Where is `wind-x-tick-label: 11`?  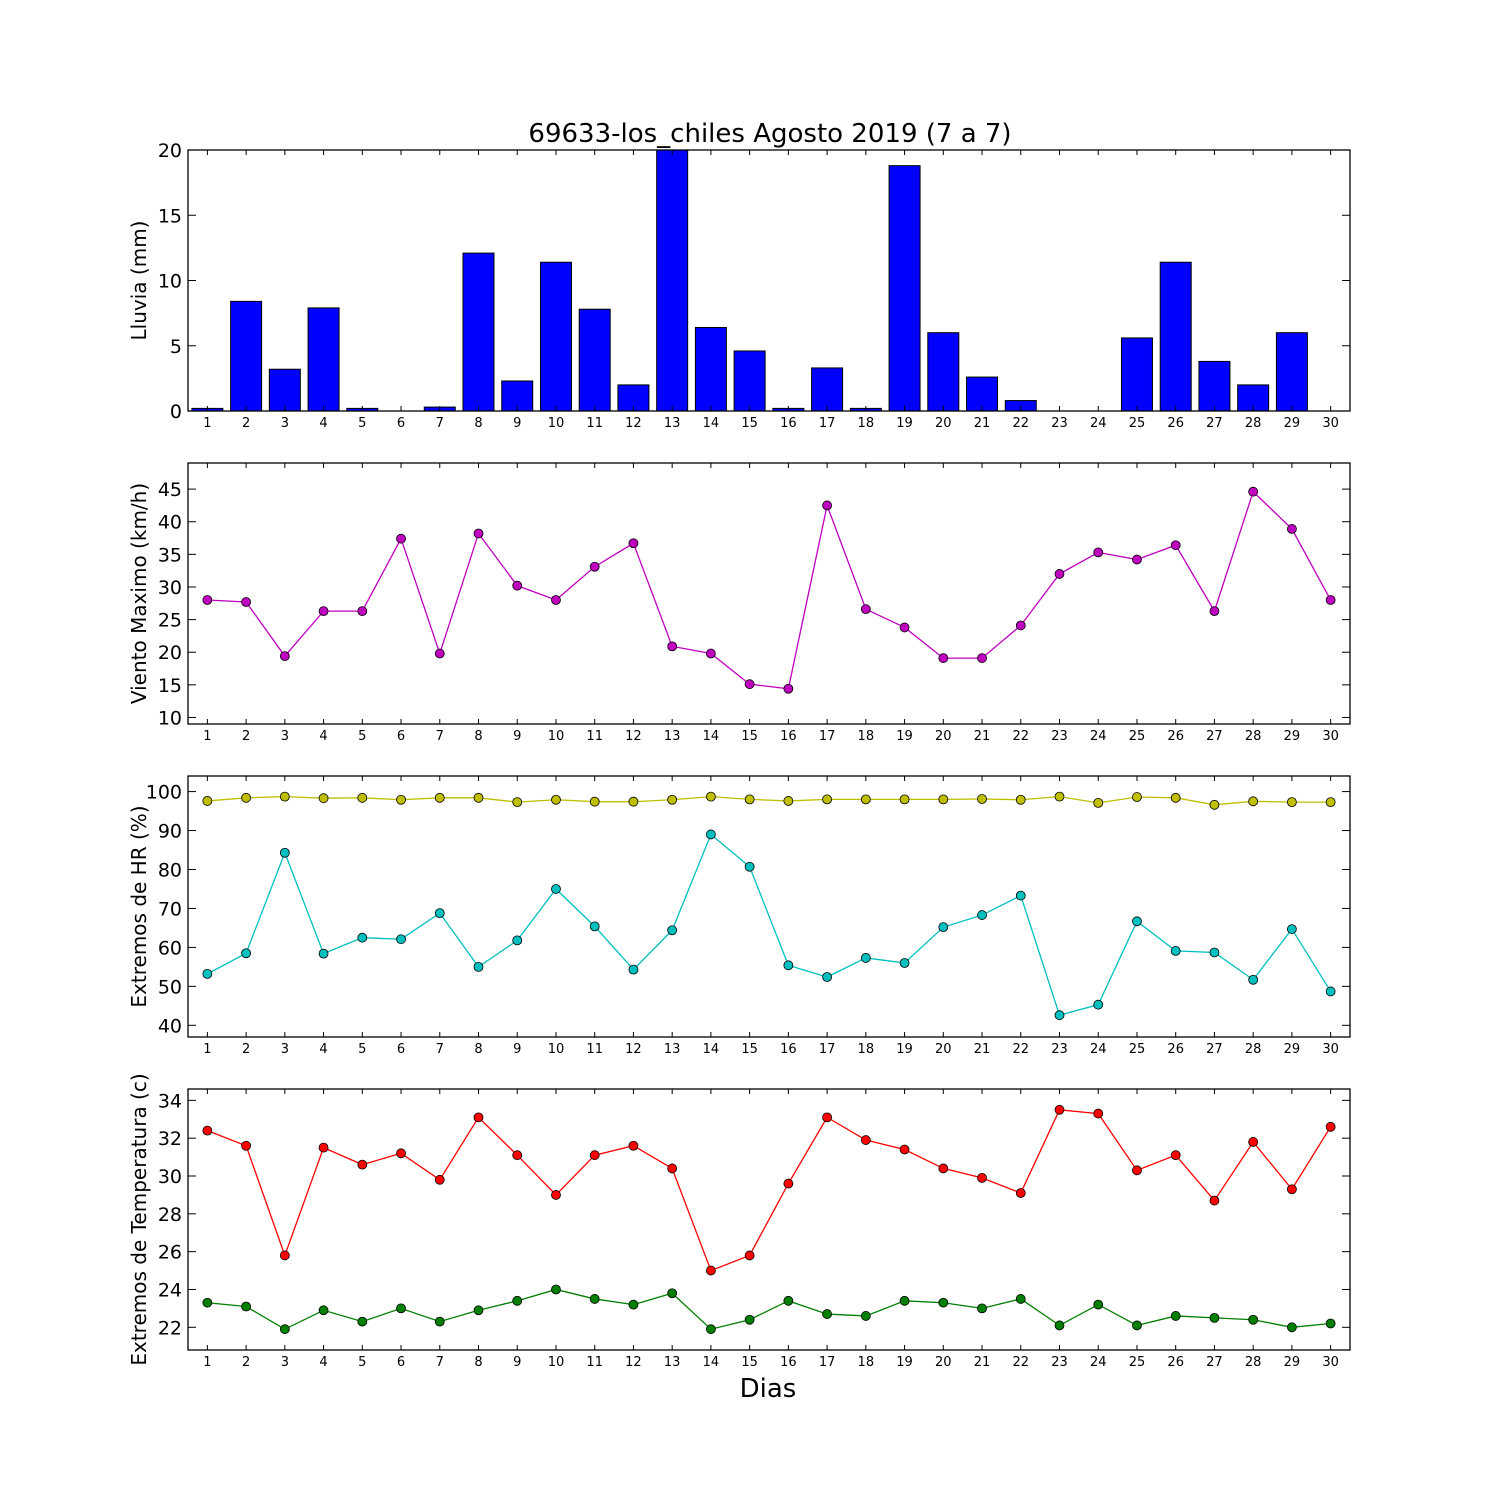
wind-x-tick-label: 11 is located at coordinates (594, 736).